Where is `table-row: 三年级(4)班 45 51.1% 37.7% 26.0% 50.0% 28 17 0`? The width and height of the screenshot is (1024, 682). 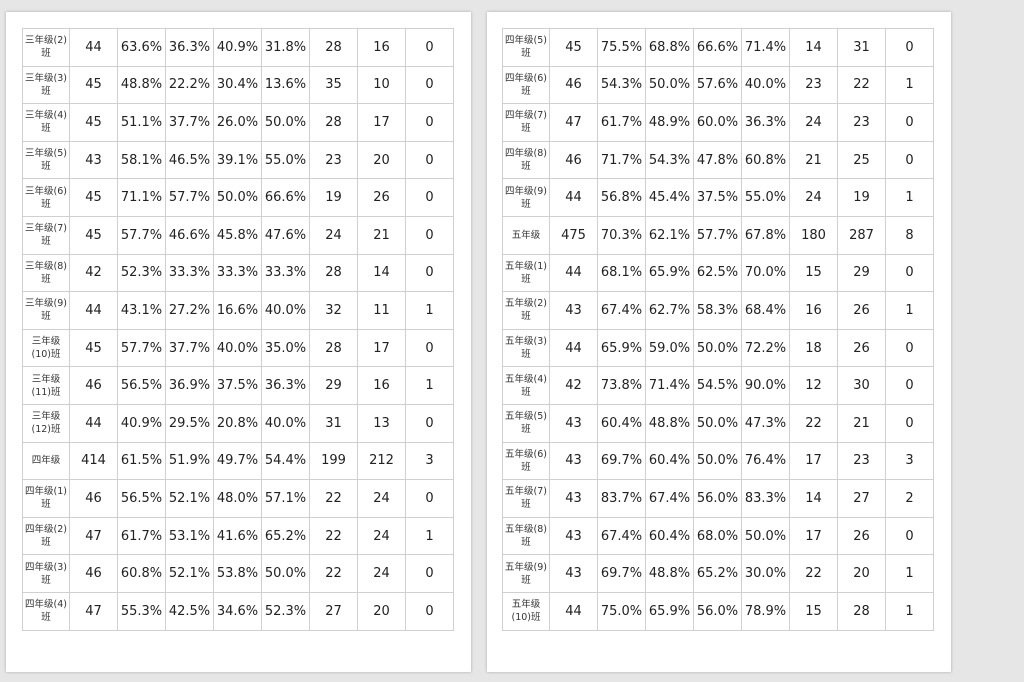 table-row: 三年级(4)班 45 51.1% 37.7% 26.0% 50.0% 28 17 0 is located at coordinates (238, 122).